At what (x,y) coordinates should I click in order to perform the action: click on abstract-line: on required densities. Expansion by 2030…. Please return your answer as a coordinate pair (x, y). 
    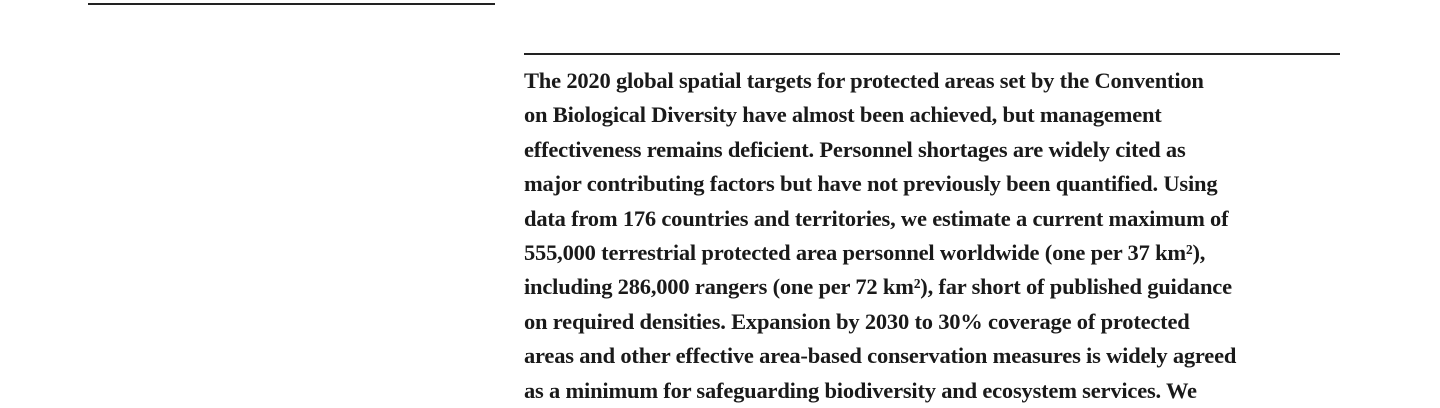
    Looking at the image, I should click on (857, 321).